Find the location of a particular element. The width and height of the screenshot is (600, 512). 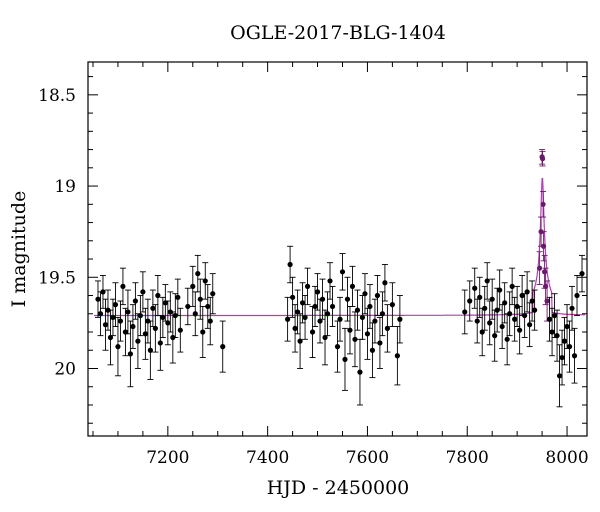

chart-title: OGLE-2017-BLG-1404 is located at coordinates (338, 33).